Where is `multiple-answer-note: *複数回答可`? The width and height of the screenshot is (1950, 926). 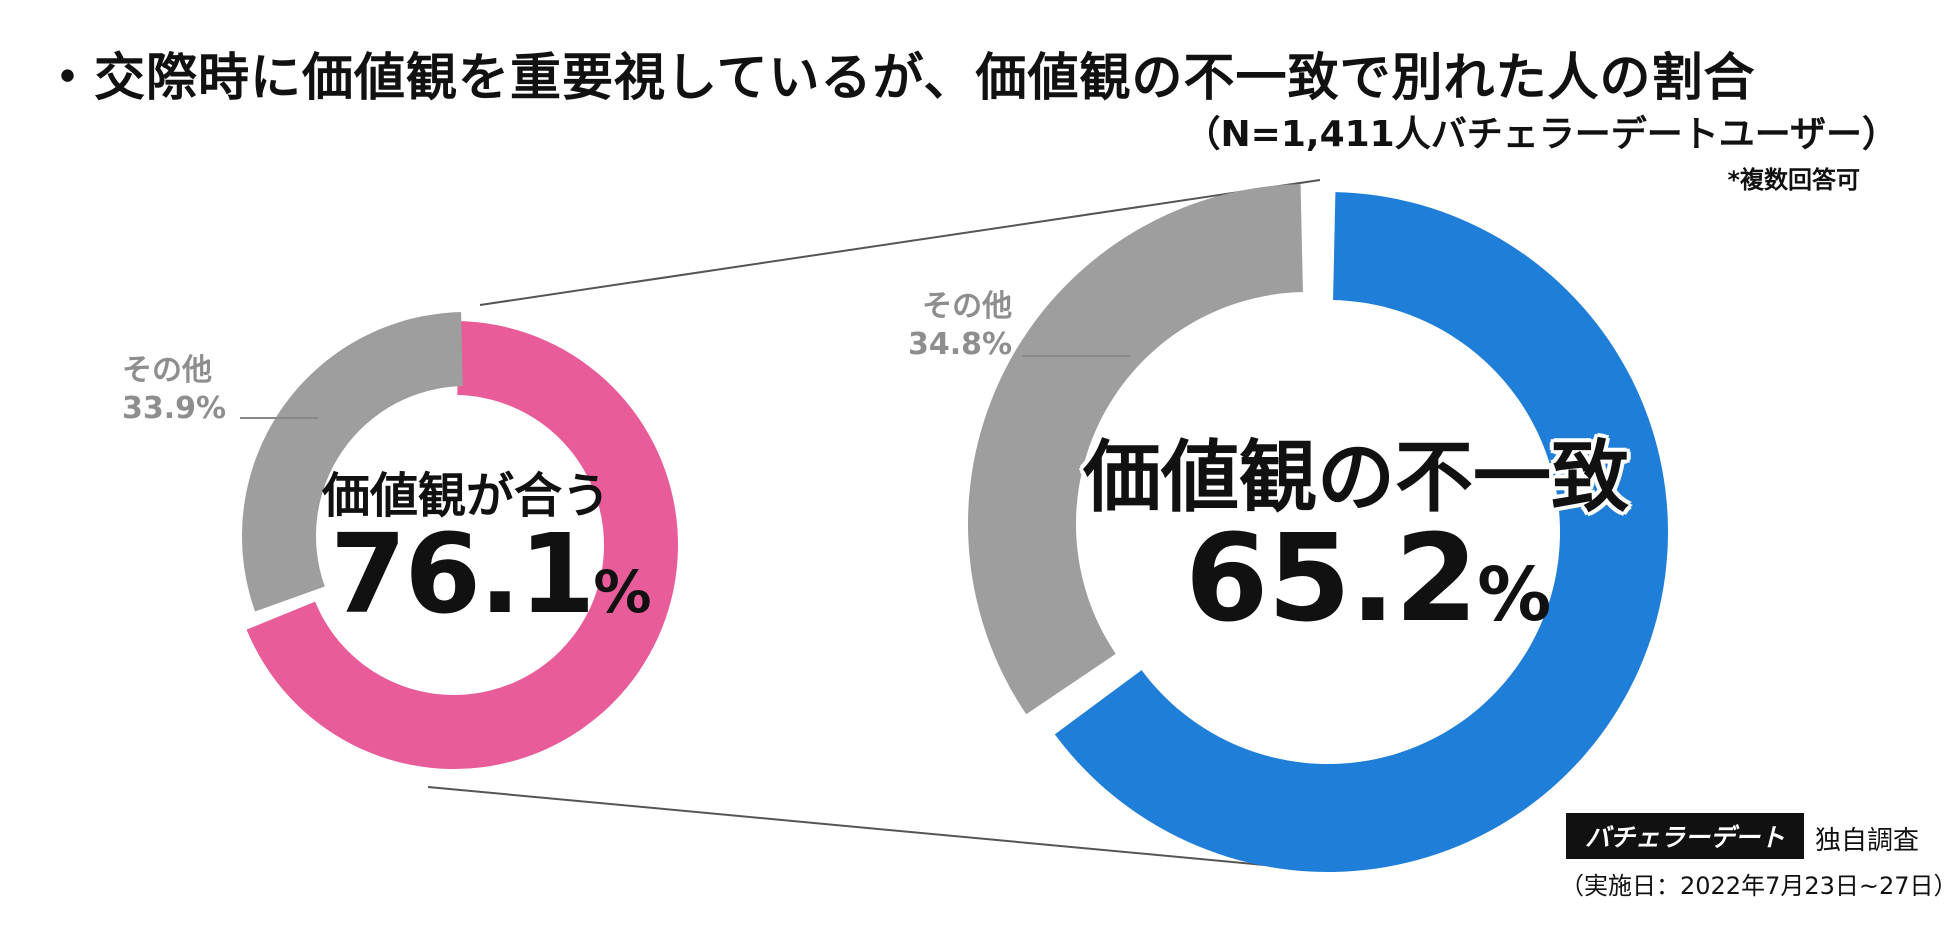 multiple-answer-note: *複数回答可 is located at coordinates (1793, 180).